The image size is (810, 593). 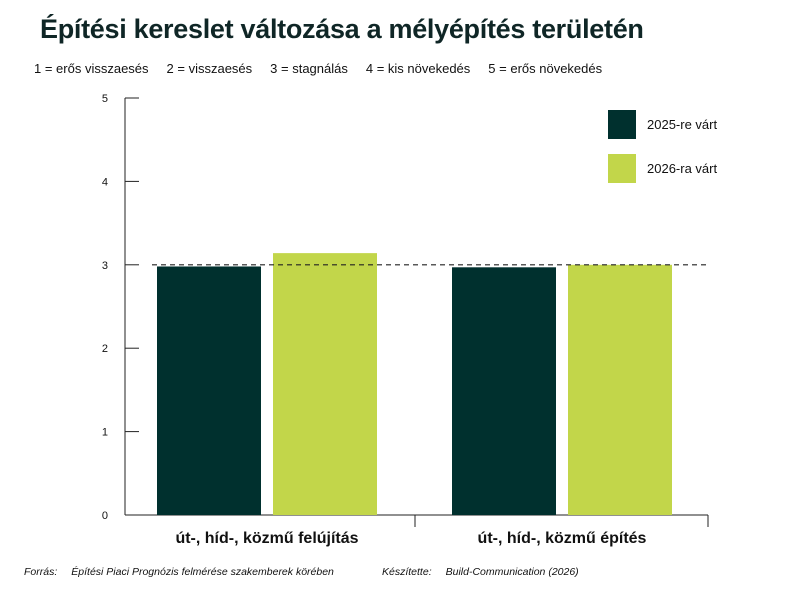 I want to click on y-tick-label: 1, so click(x=105, y=433).